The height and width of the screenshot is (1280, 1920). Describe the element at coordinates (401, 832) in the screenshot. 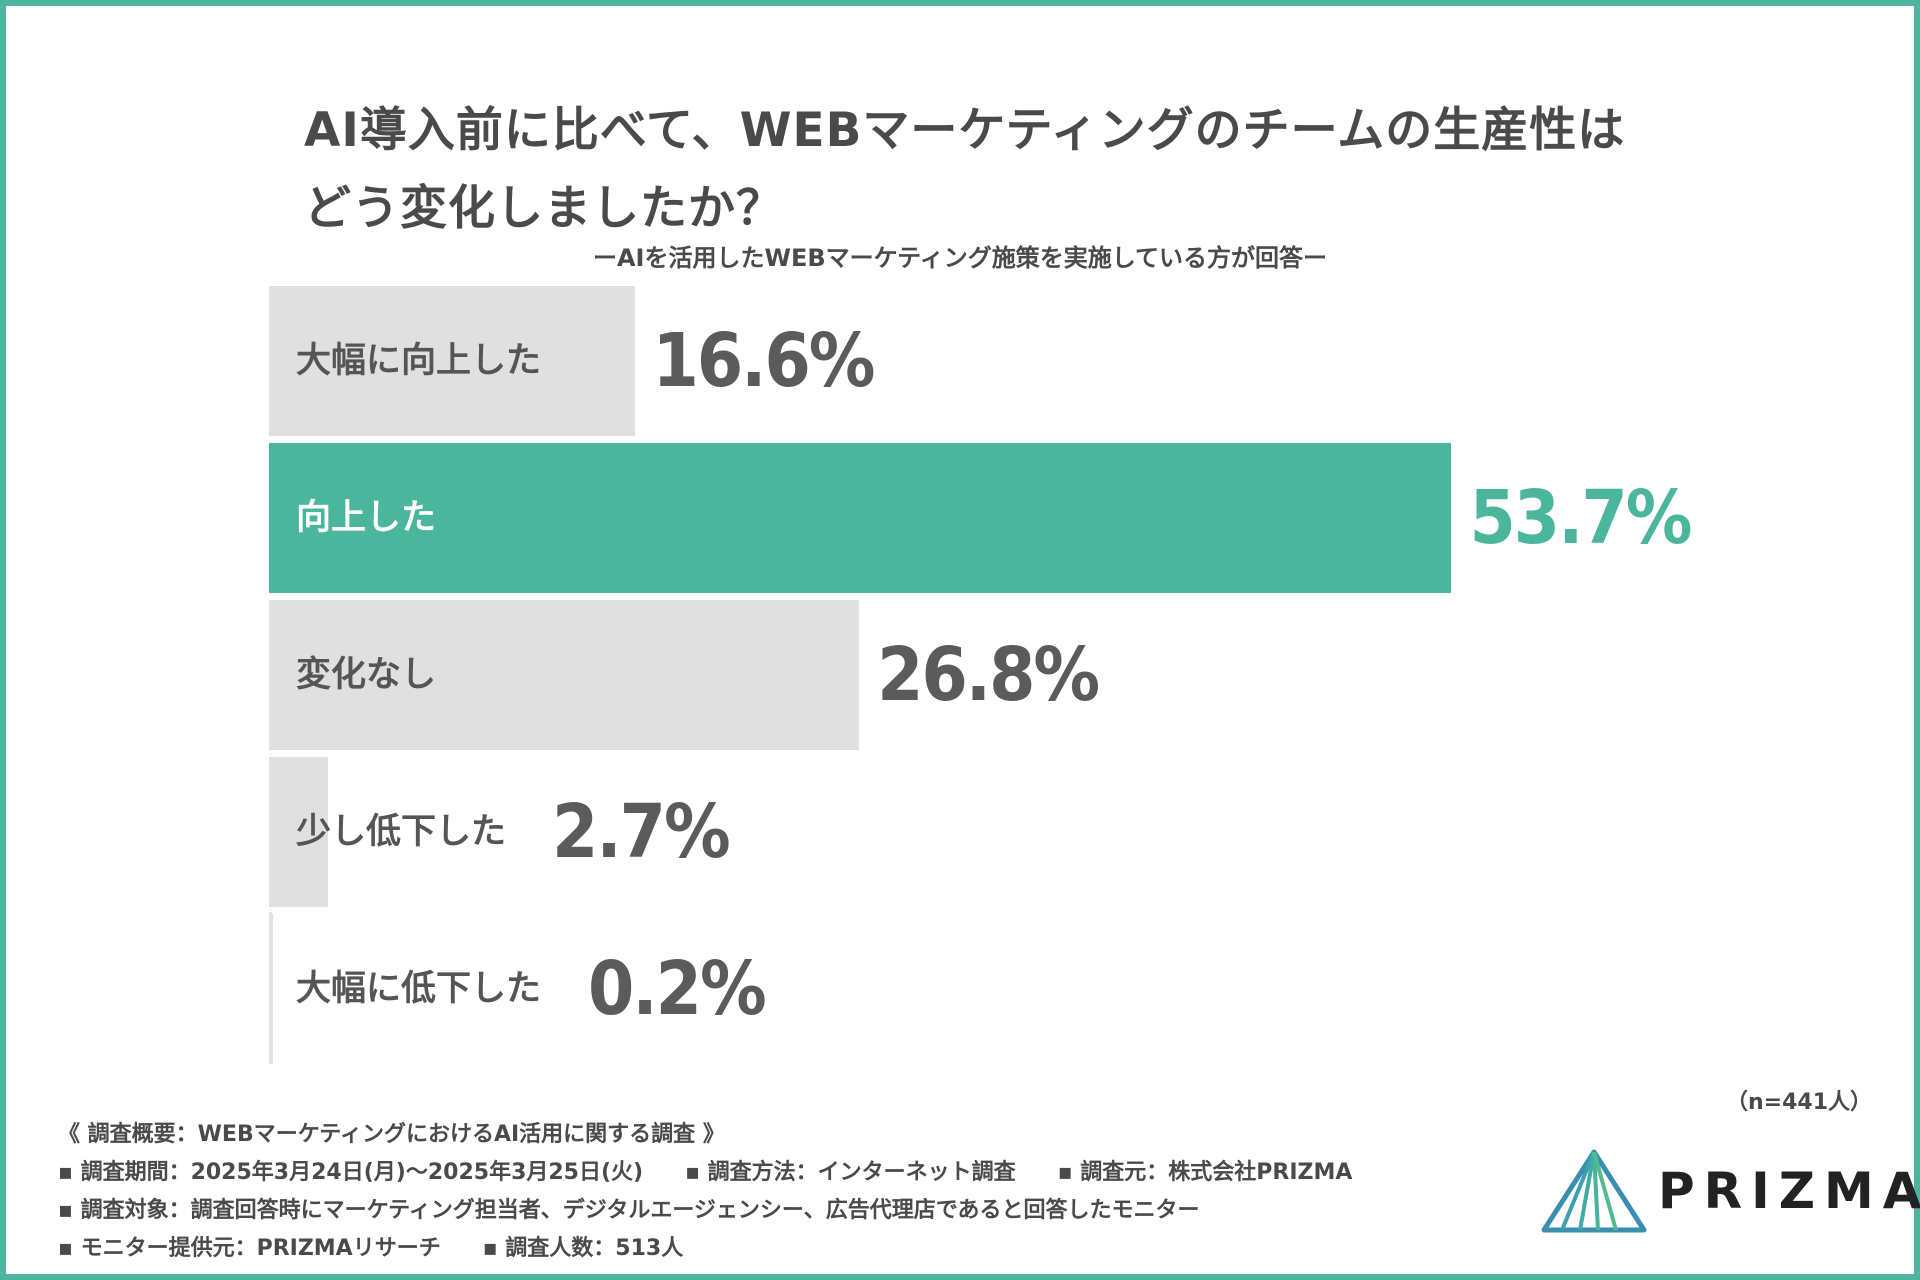

I see `category-label-4: 少し低下した` at that location.